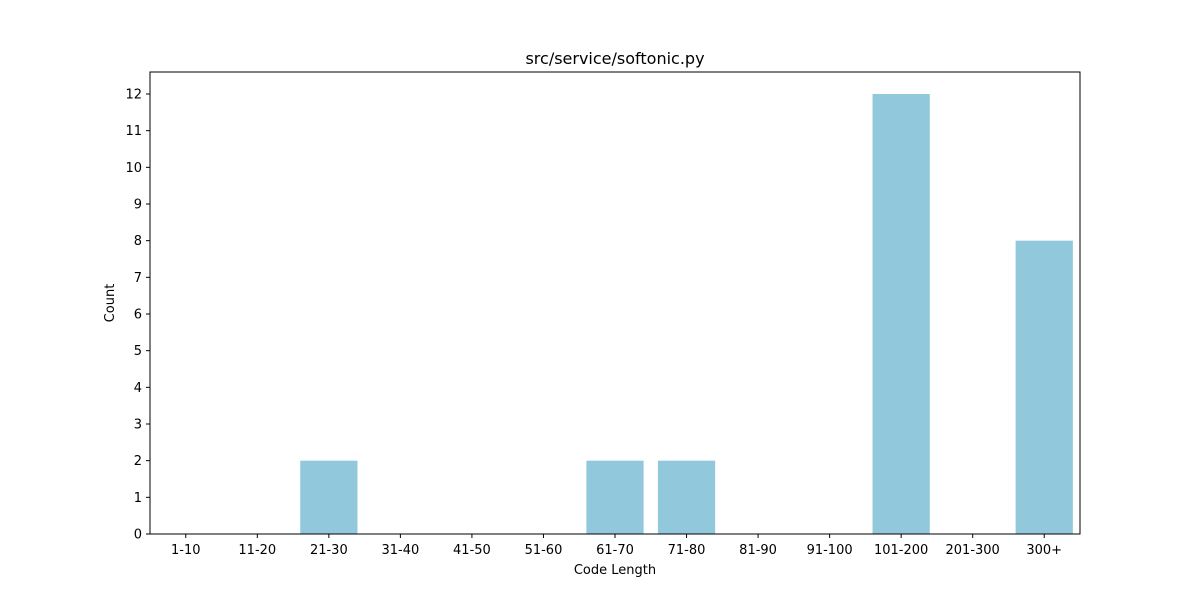 This screenshot has width=1200, height=604. Describe the element at coordinates (138, 351) in the screenshot. I see `y-tick-label: 5` at that location.